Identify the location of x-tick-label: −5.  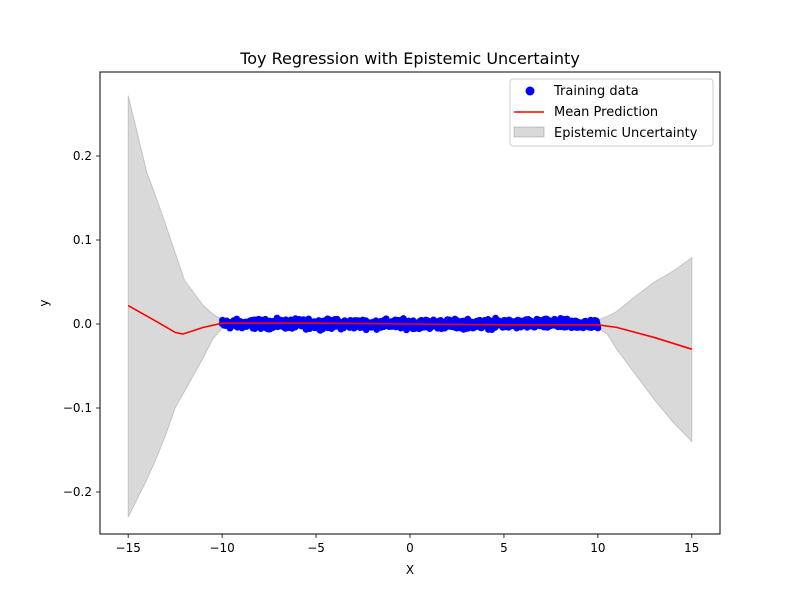
(316, 548).